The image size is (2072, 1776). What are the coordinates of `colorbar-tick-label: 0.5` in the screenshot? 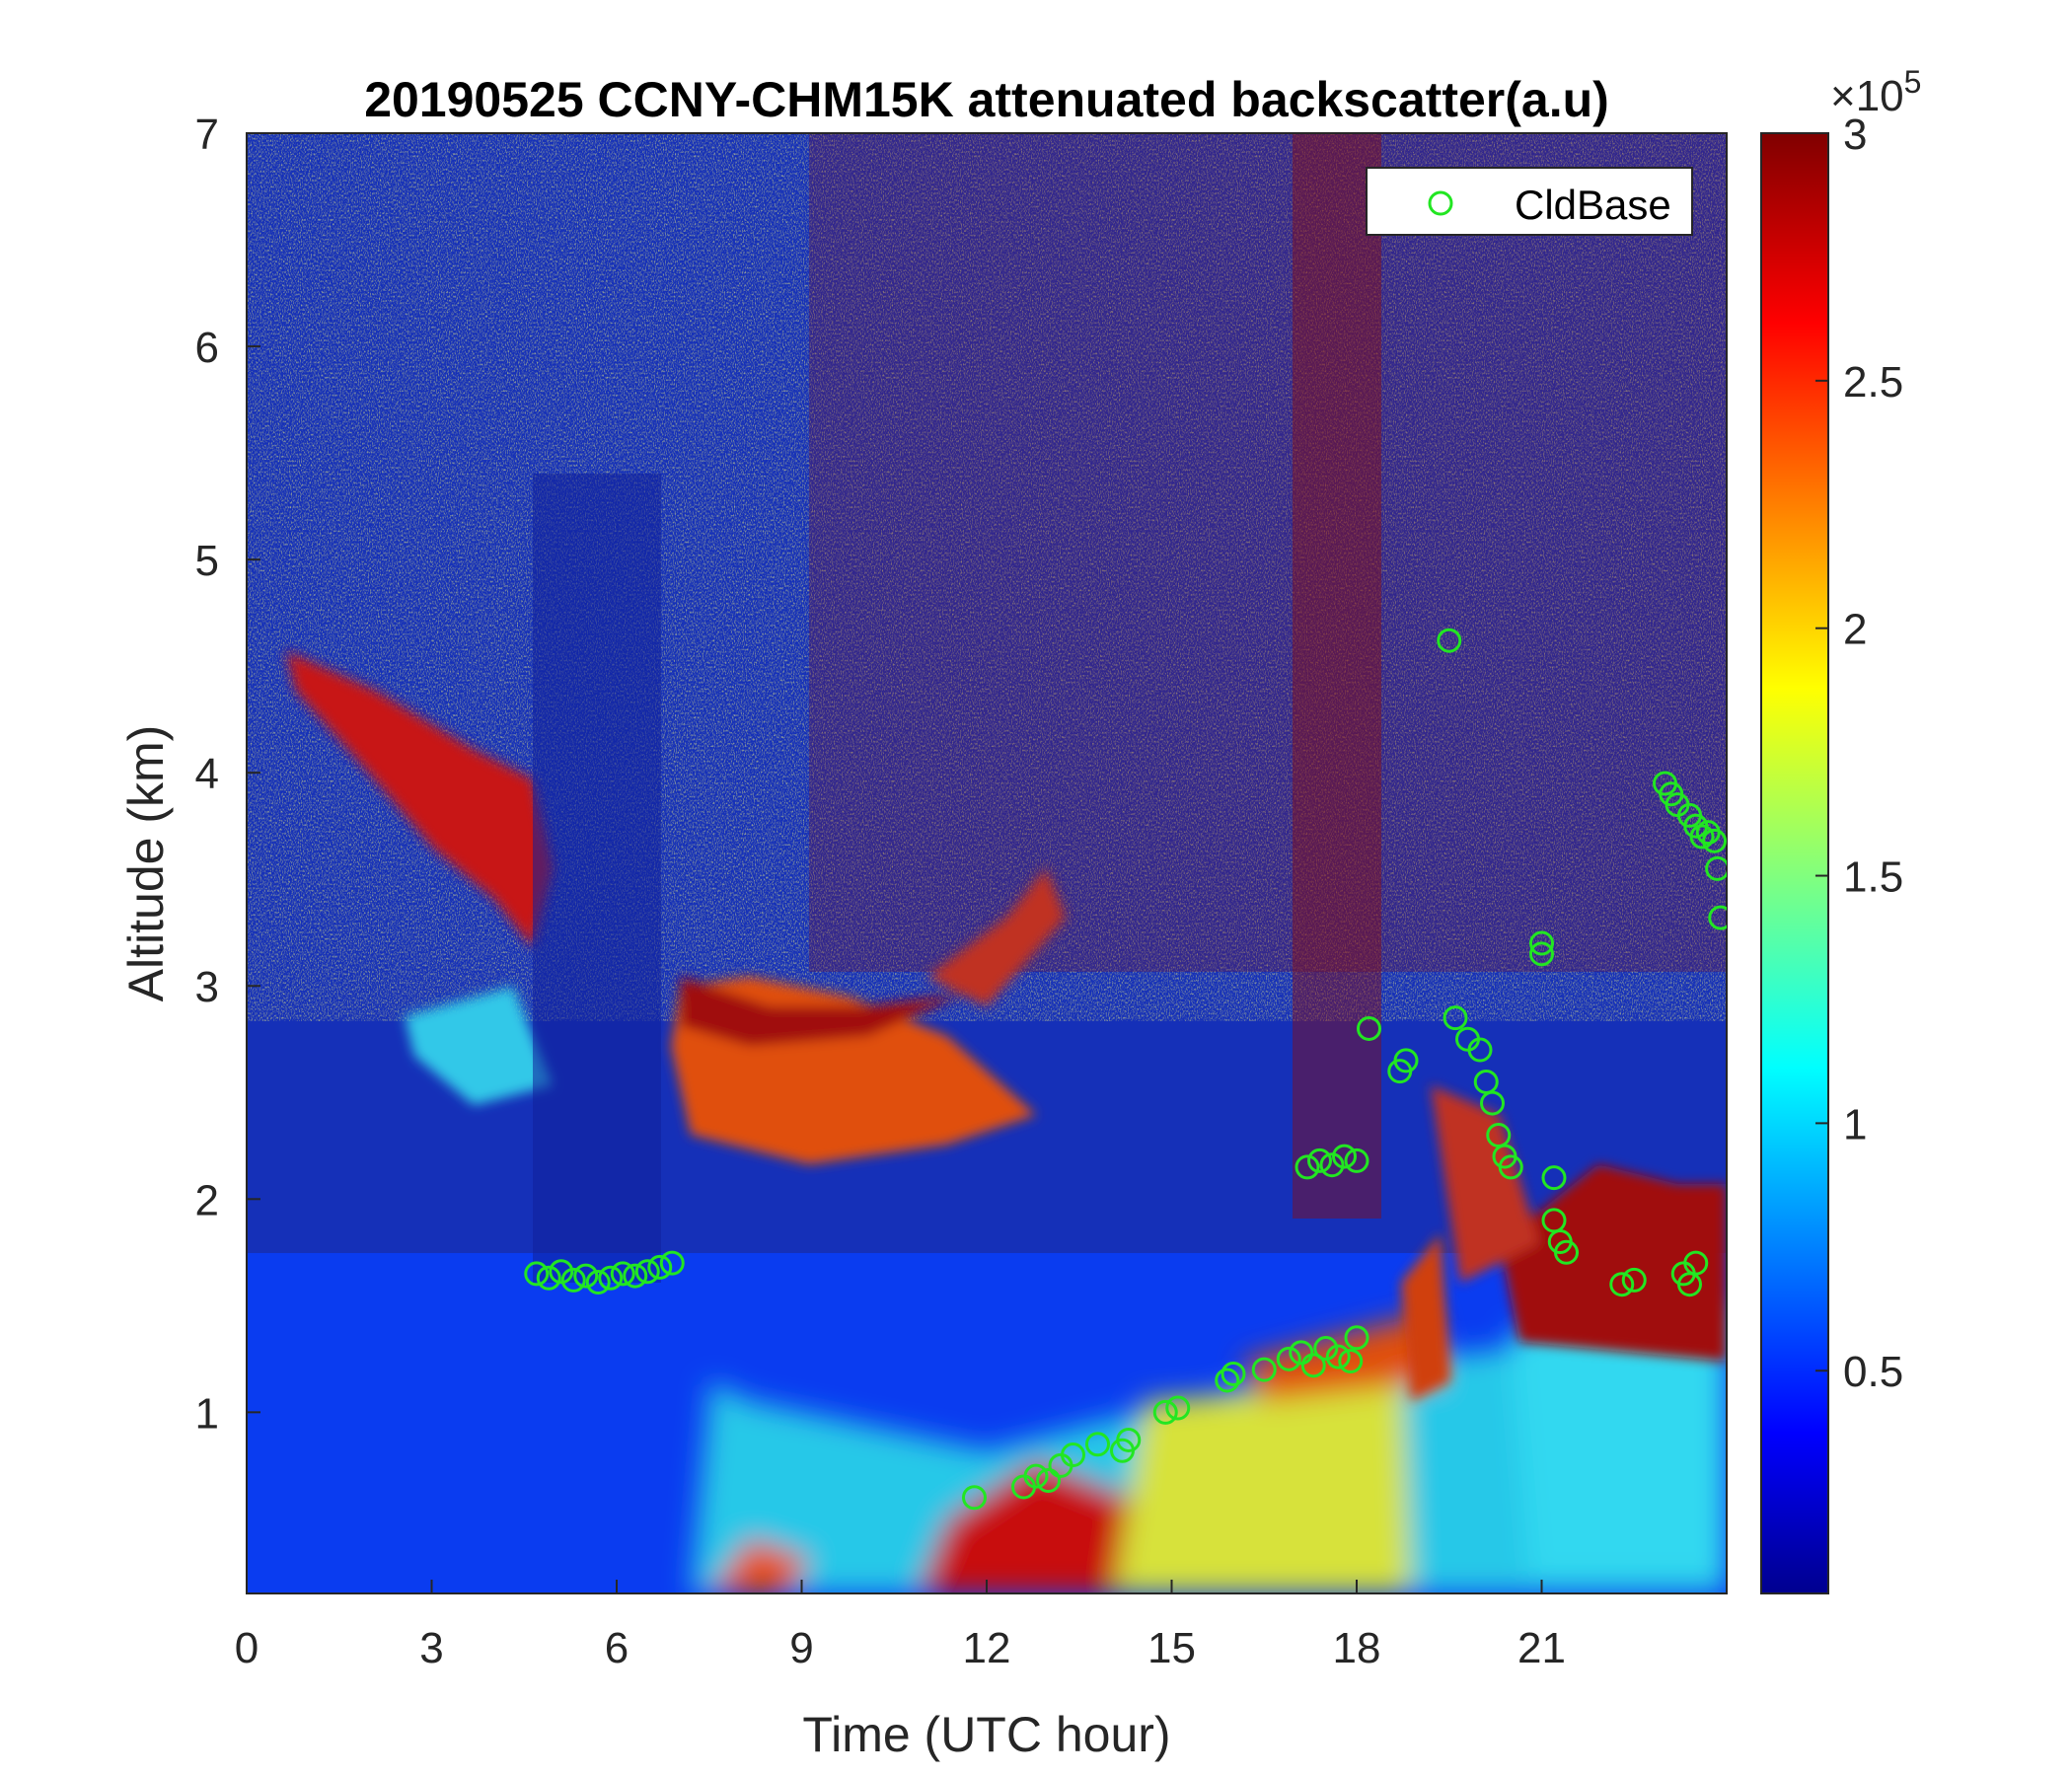 It's located at (1873, 1372).